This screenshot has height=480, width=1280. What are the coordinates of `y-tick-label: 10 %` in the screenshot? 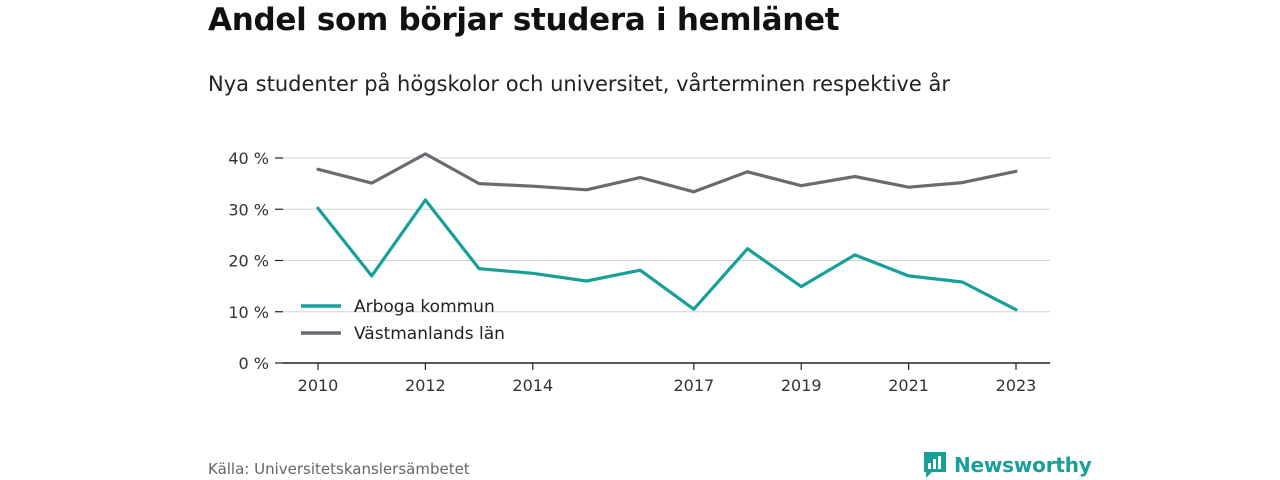 It's located at (248, 312).